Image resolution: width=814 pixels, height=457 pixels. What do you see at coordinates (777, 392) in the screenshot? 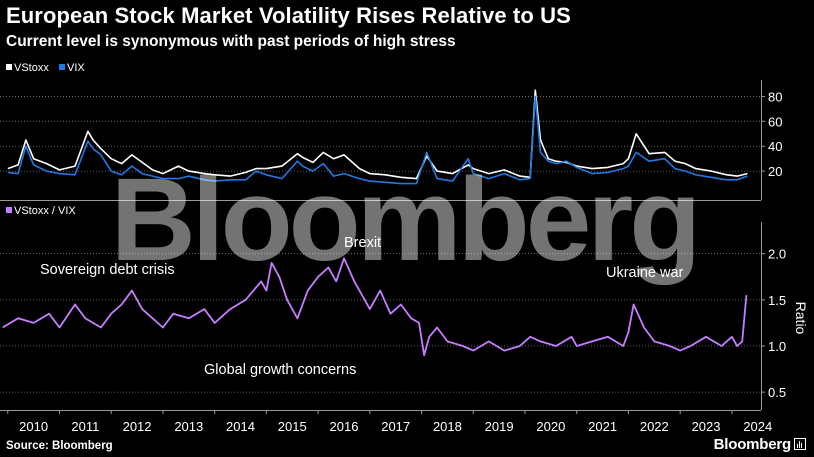
I see `y-tick-label: 0.5` at bounding box center [777, 392].